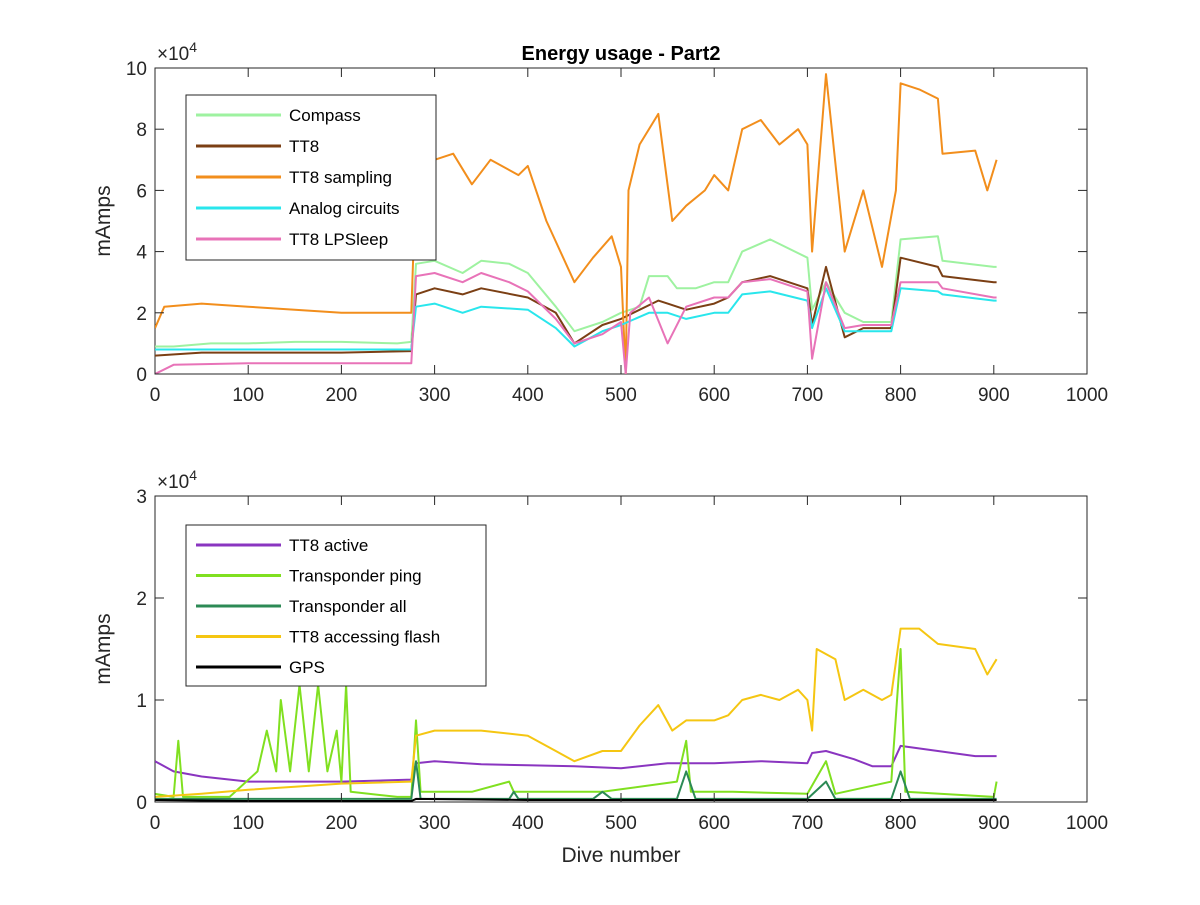  What do you see at coordinates (304, 146) in the screenshot?
I see `legend-entry: TT8` at bounding box center [304, 146].